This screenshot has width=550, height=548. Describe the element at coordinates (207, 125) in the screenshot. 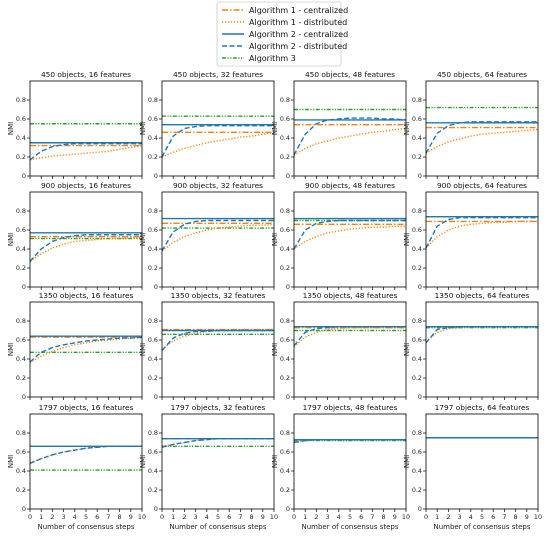

I see `subplot: 450 objects, 32 features 0 0.2 0.4 0.6 0.8 NMI` at that location.